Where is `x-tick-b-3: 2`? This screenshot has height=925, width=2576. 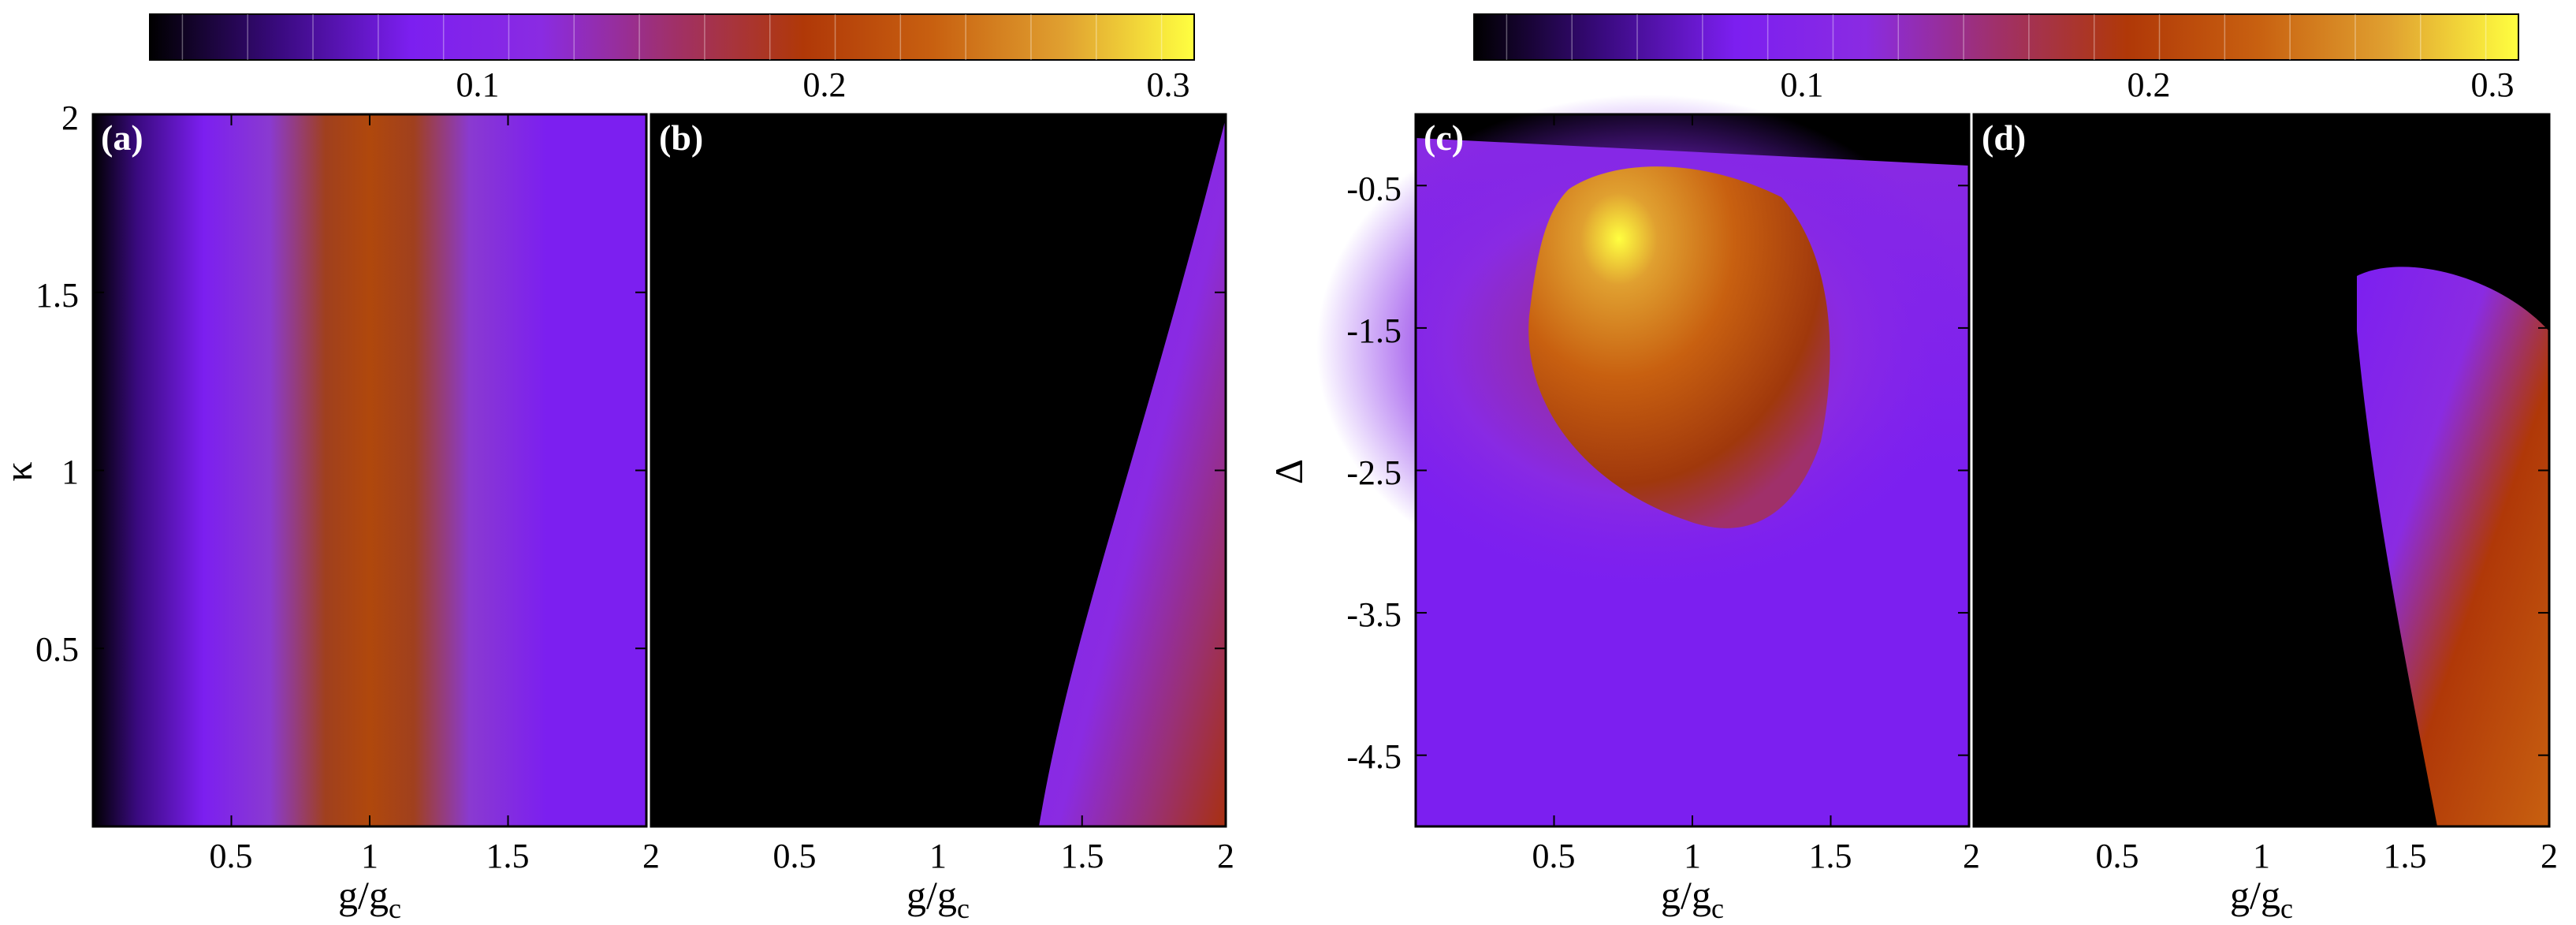 x-tick-b-3: 2 is located at coordinates (1225, 856).